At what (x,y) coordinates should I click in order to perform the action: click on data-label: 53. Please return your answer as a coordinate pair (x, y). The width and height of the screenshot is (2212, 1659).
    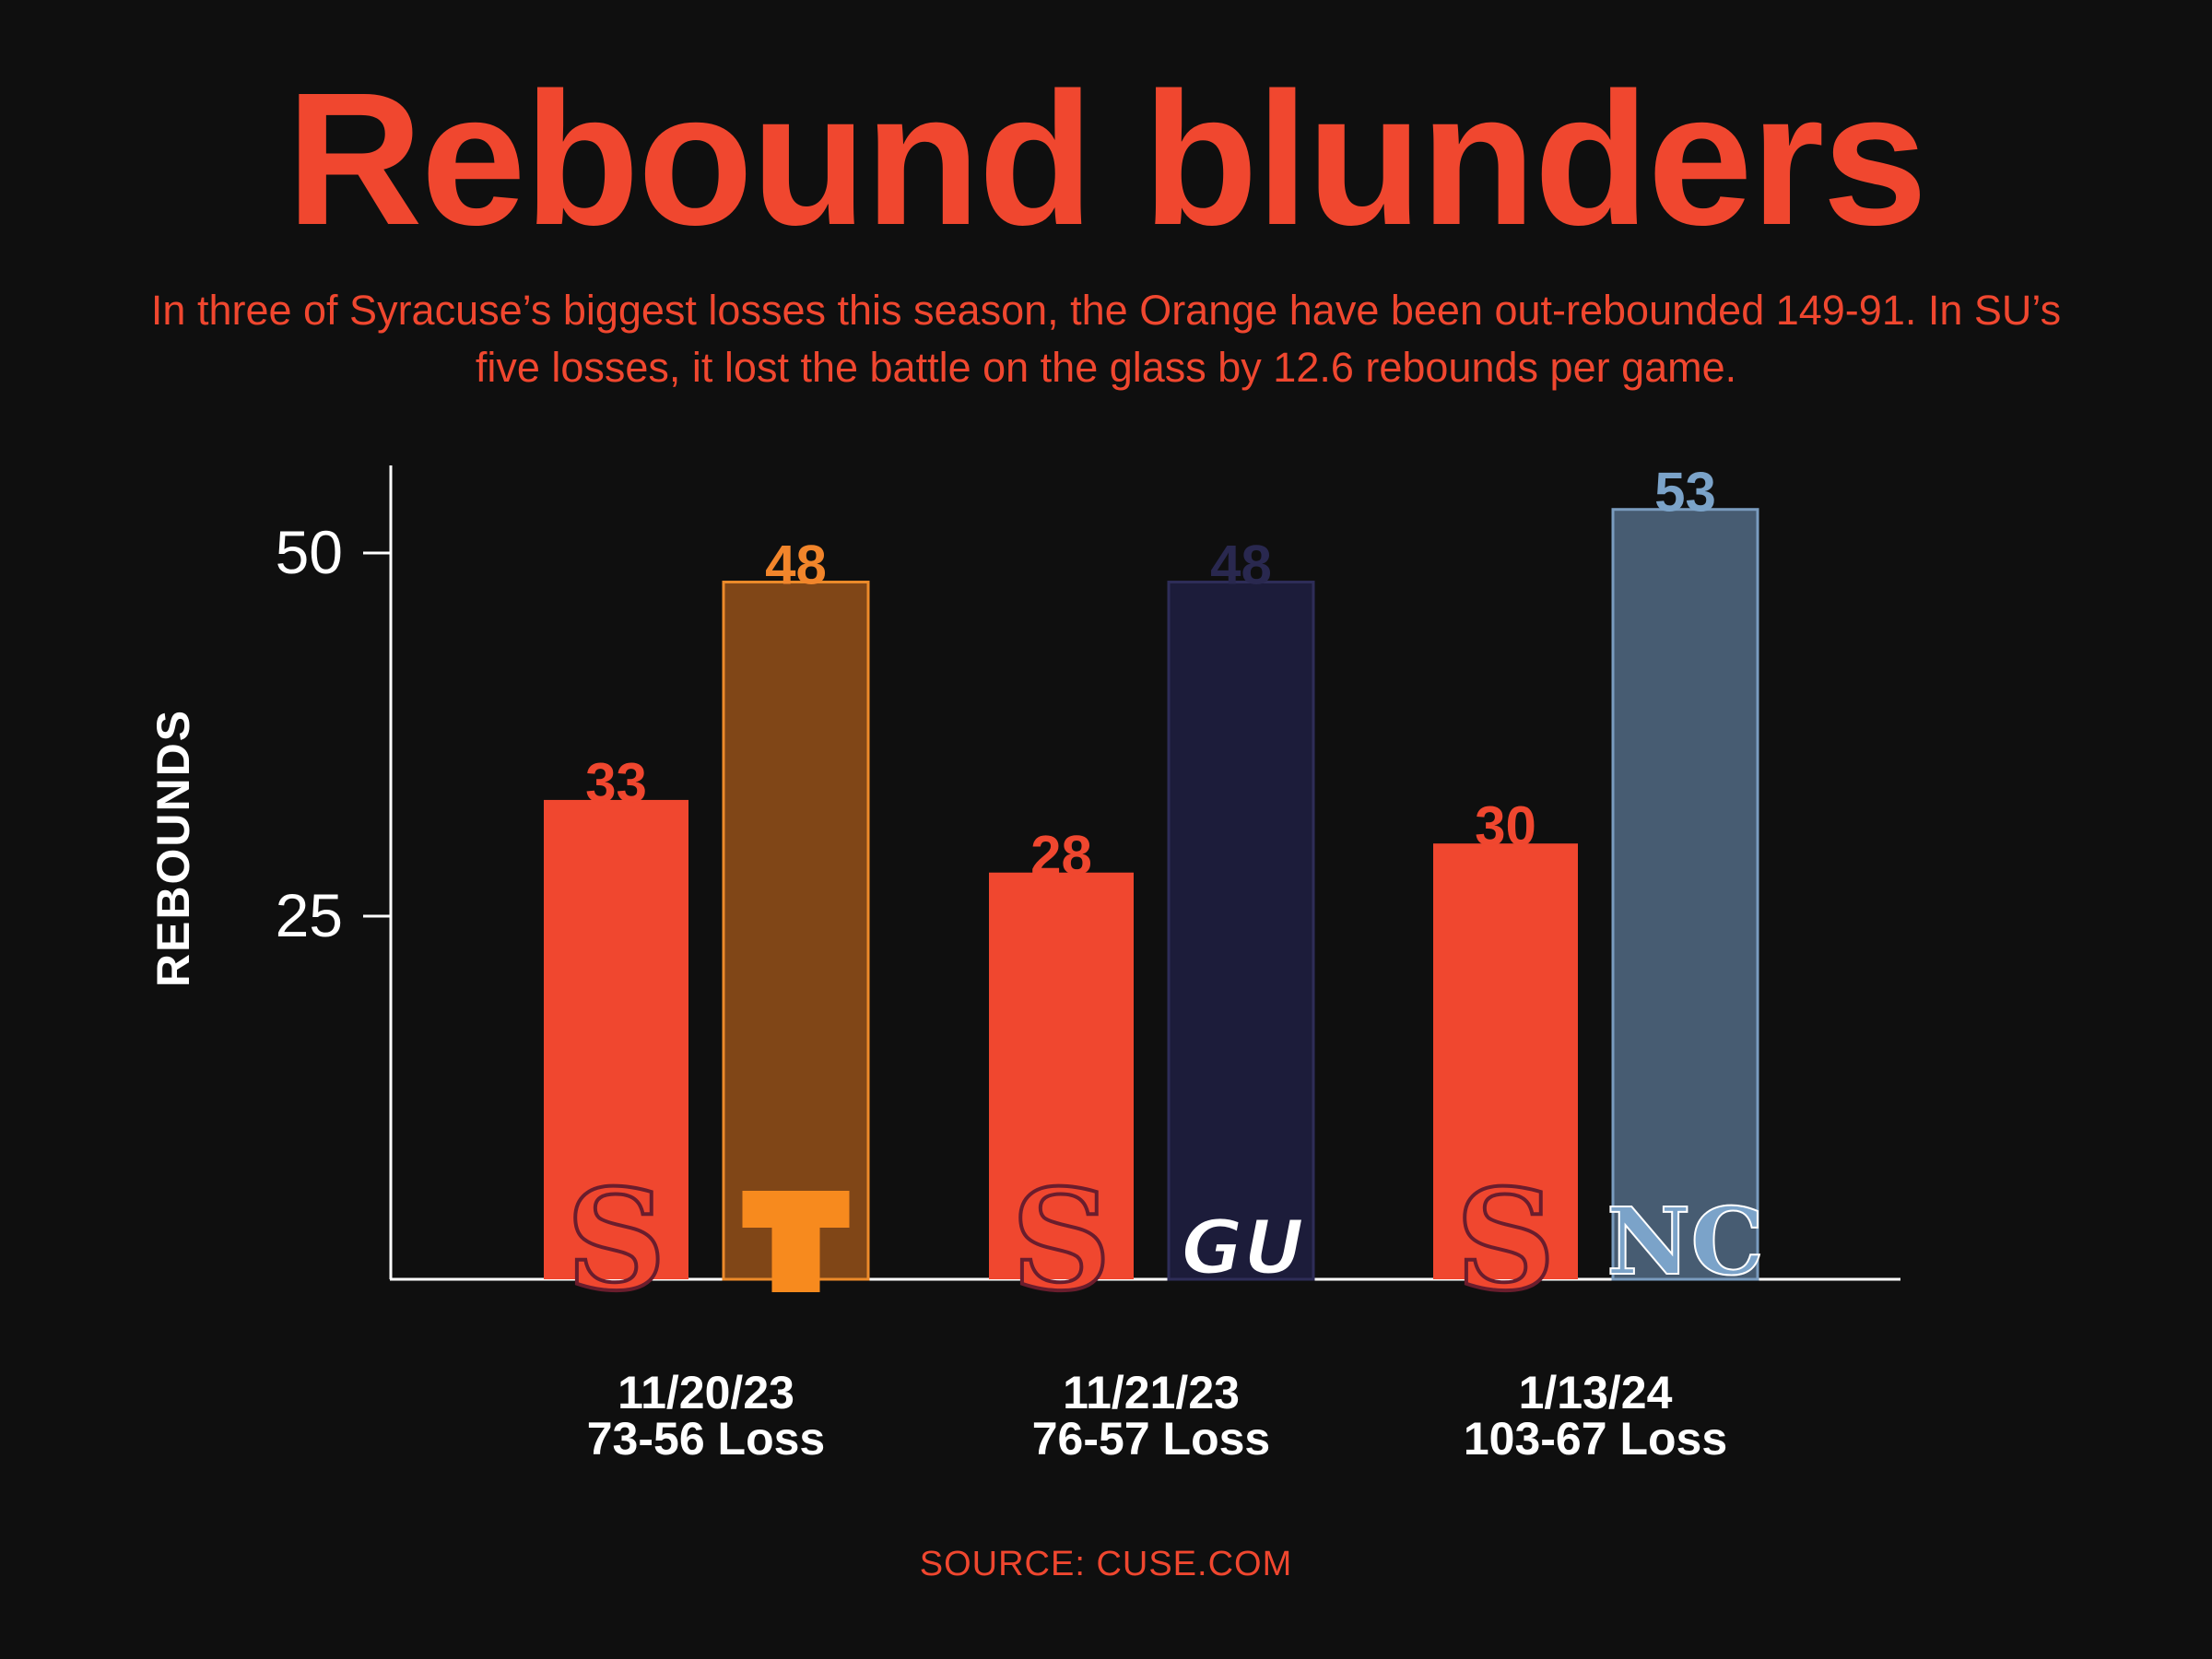
    Looking at the image, I should click on (1685, 493).